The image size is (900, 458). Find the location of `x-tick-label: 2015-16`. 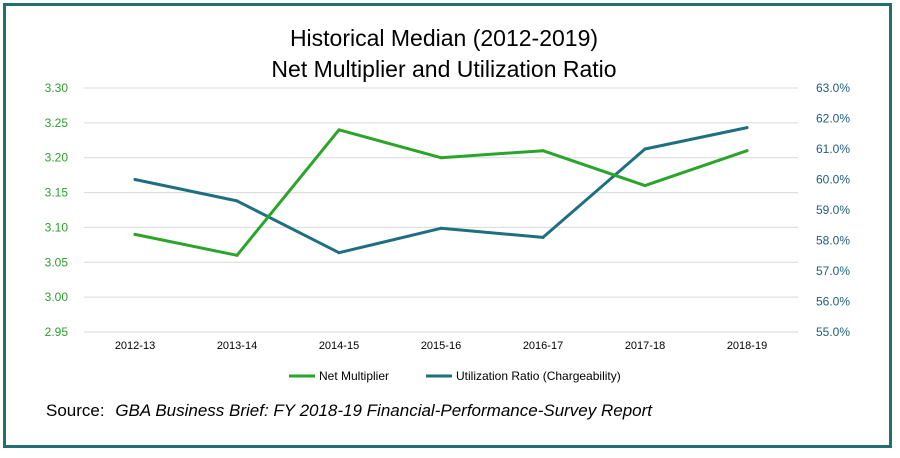

x-tick-label: 2015-16 is located at coordinates (441, 346).